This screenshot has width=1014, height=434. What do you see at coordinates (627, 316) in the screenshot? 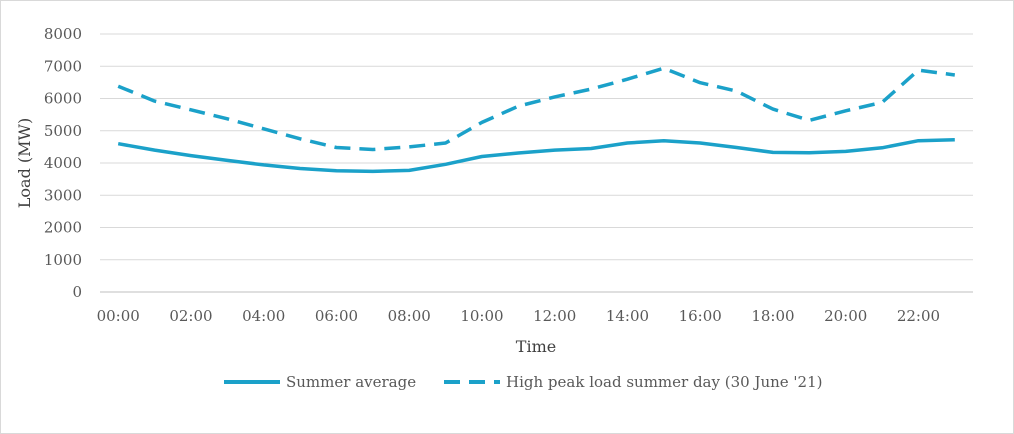
I see `x-tick-label: 14:00` at bounding box center [627, 316].